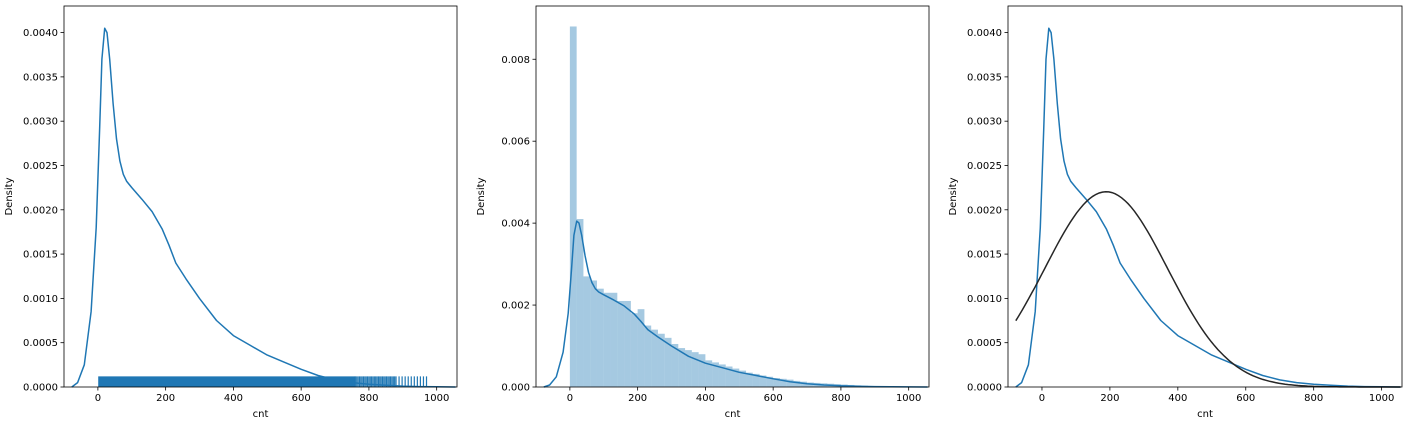  What do you see at coordinates (515, 142) in the screenshot?
I see `y-tick-label: 0.006` at bounding box center [515, 142].